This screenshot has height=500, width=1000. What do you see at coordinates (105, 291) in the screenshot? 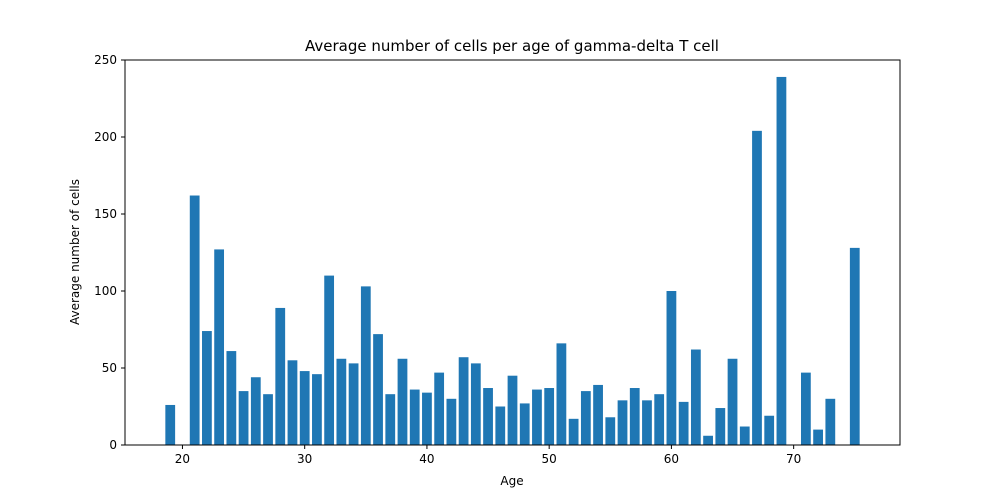
I see `y-tick-label: 100` at bounding box center [105, 291].